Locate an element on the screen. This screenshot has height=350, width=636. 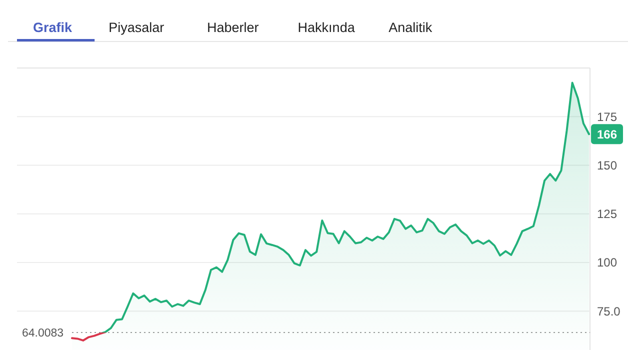
y-tick-label: 175 is located at coordinates (607, 117).